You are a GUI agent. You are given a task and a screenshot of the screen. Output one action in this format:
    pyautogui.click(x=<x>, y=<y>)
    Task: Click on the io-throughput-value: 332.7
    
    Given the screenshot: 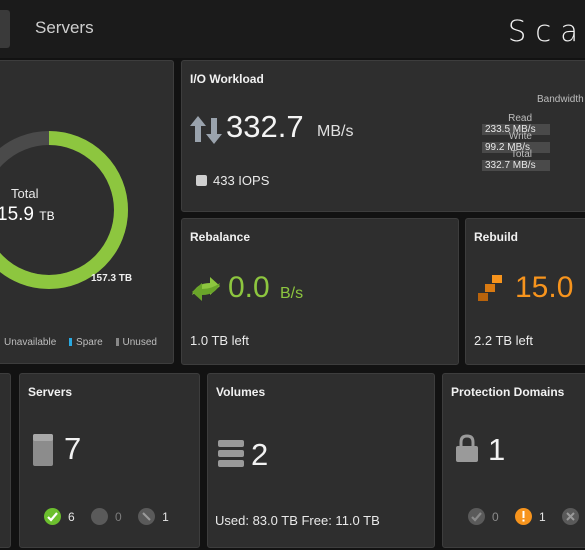 What is the action you would take?
    pyautogui.click(x=265, y=126)
    